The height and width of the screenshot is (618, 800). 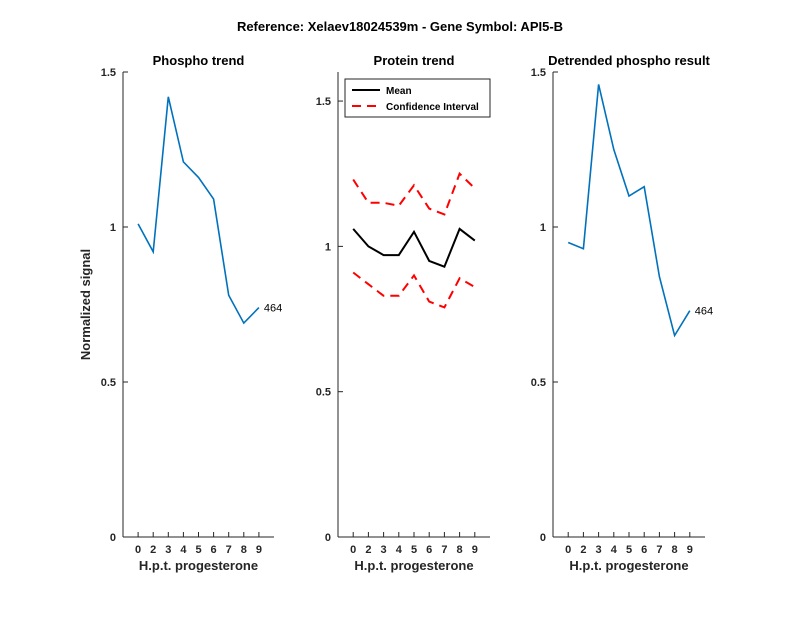 What do you see at coordinates (414, 550) in the screenshot?
I see `protein-trend-x-tick-label: 5` at bounding box center [414, 550].